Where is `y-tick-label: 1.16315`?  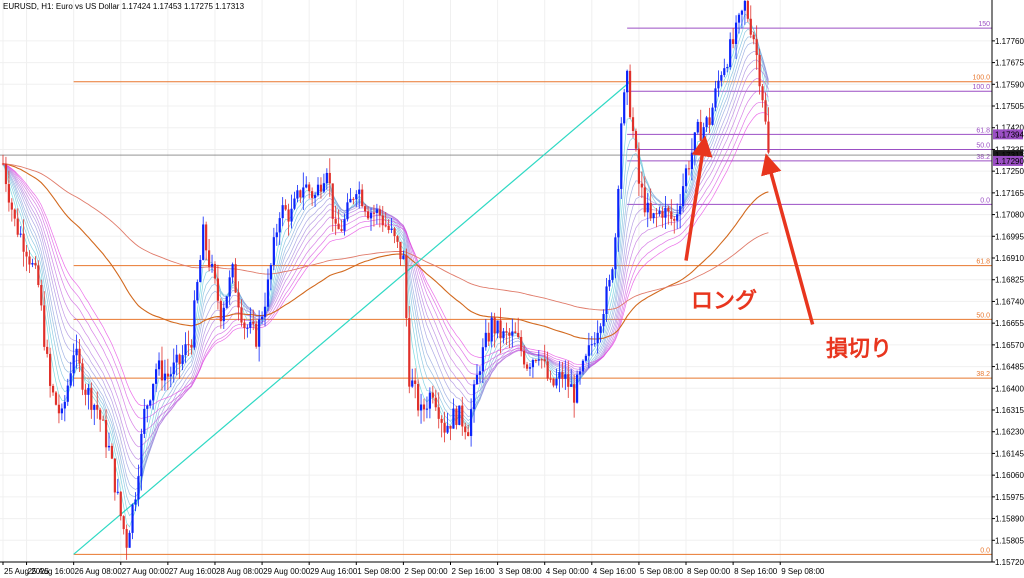
y-tick-label: 1.16315 is located at coordinates (1009, 410).